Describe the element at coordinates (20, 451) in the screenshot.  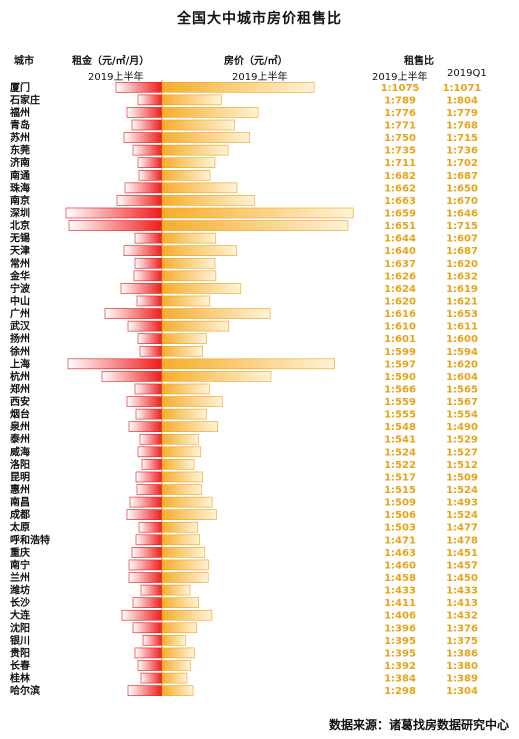
I see `city-label: 威海` at that location.